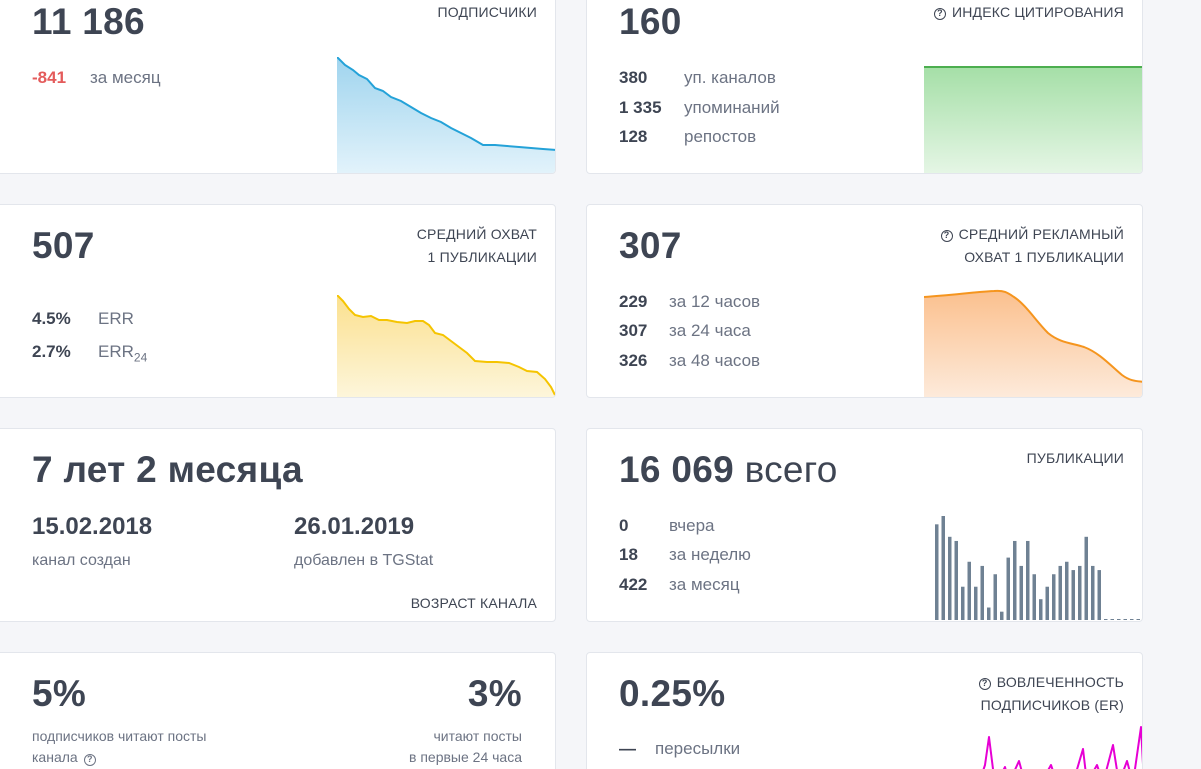 The height and width of the screenshot is (769, 1201). Describe the element at coordinates (1062, 747) in the screenshot. I see `engagement-trend-line` at that location.